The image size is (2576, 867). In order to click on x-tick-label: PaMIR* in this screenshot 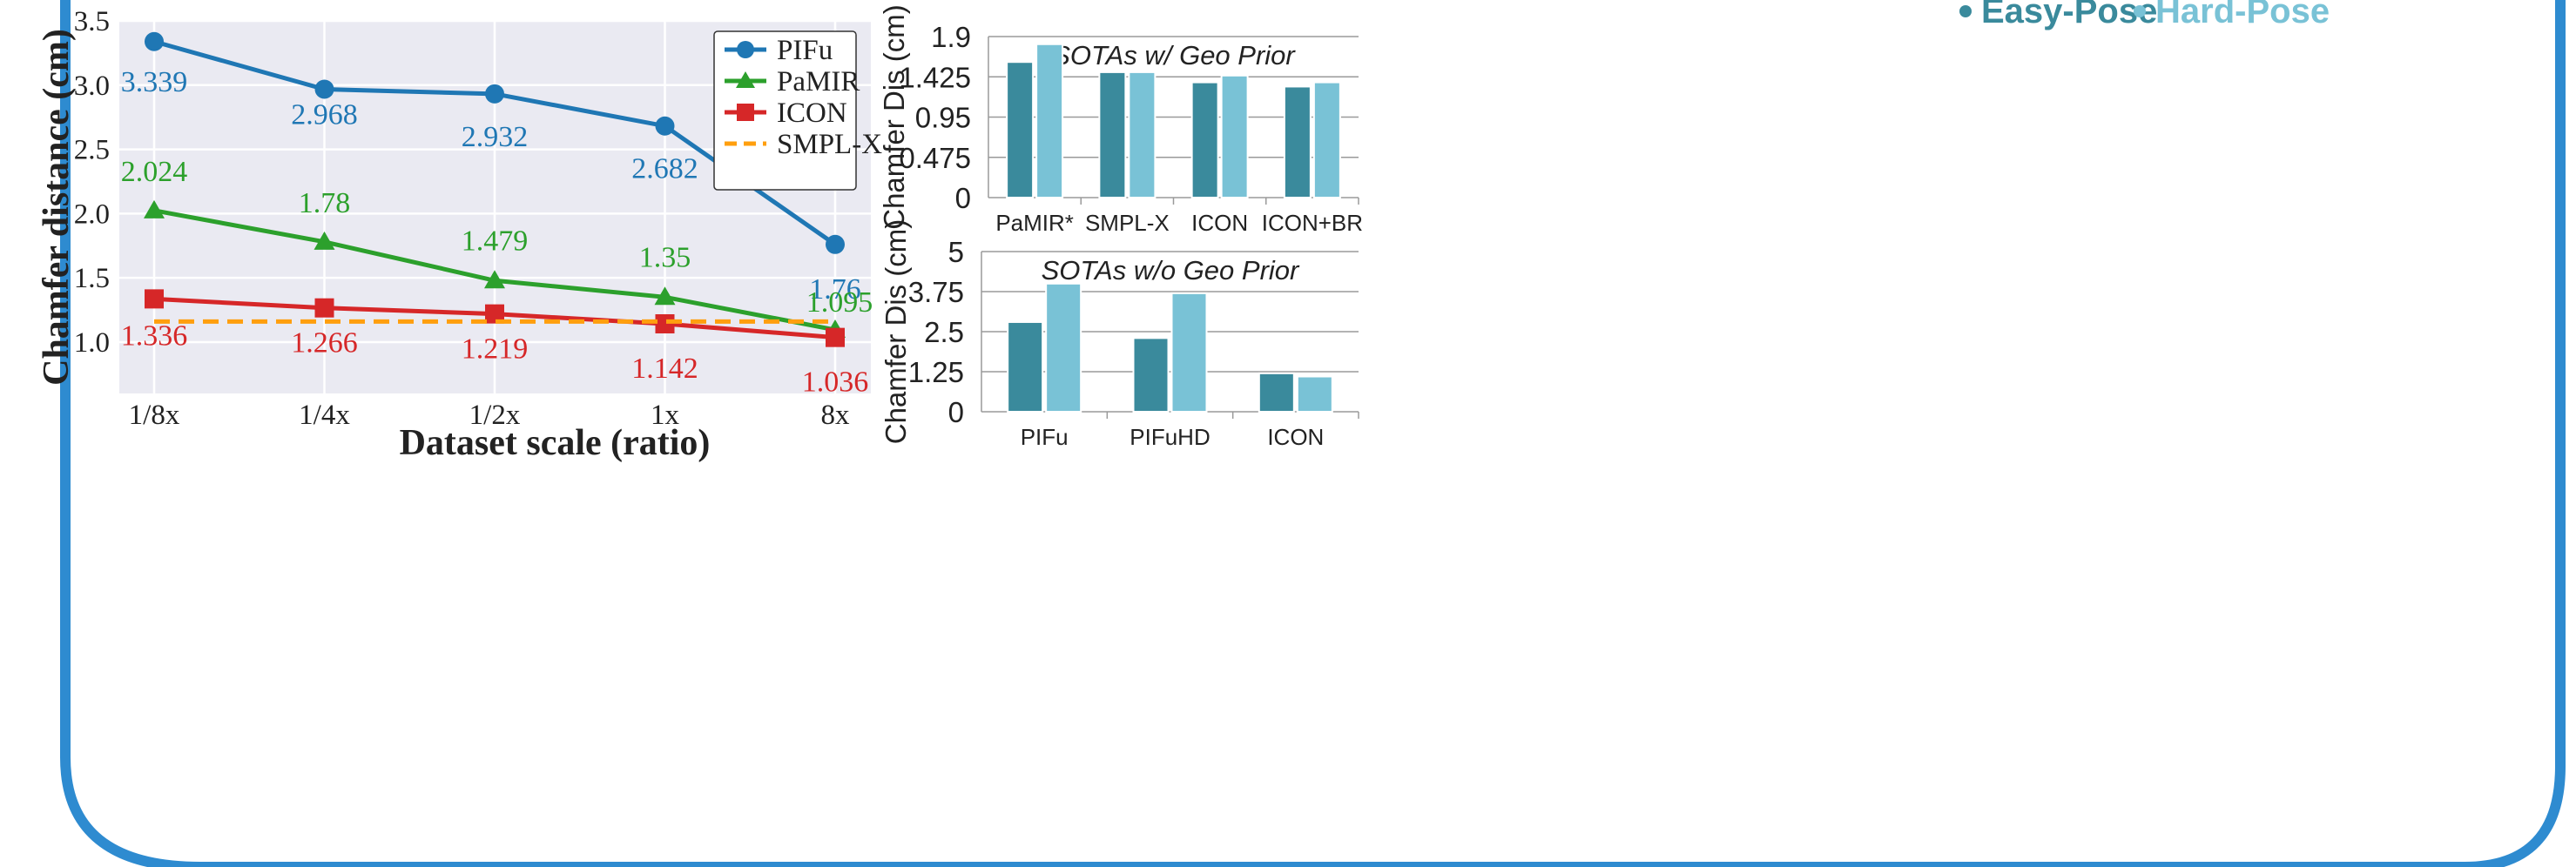, I will do `click(1034, 223)`.